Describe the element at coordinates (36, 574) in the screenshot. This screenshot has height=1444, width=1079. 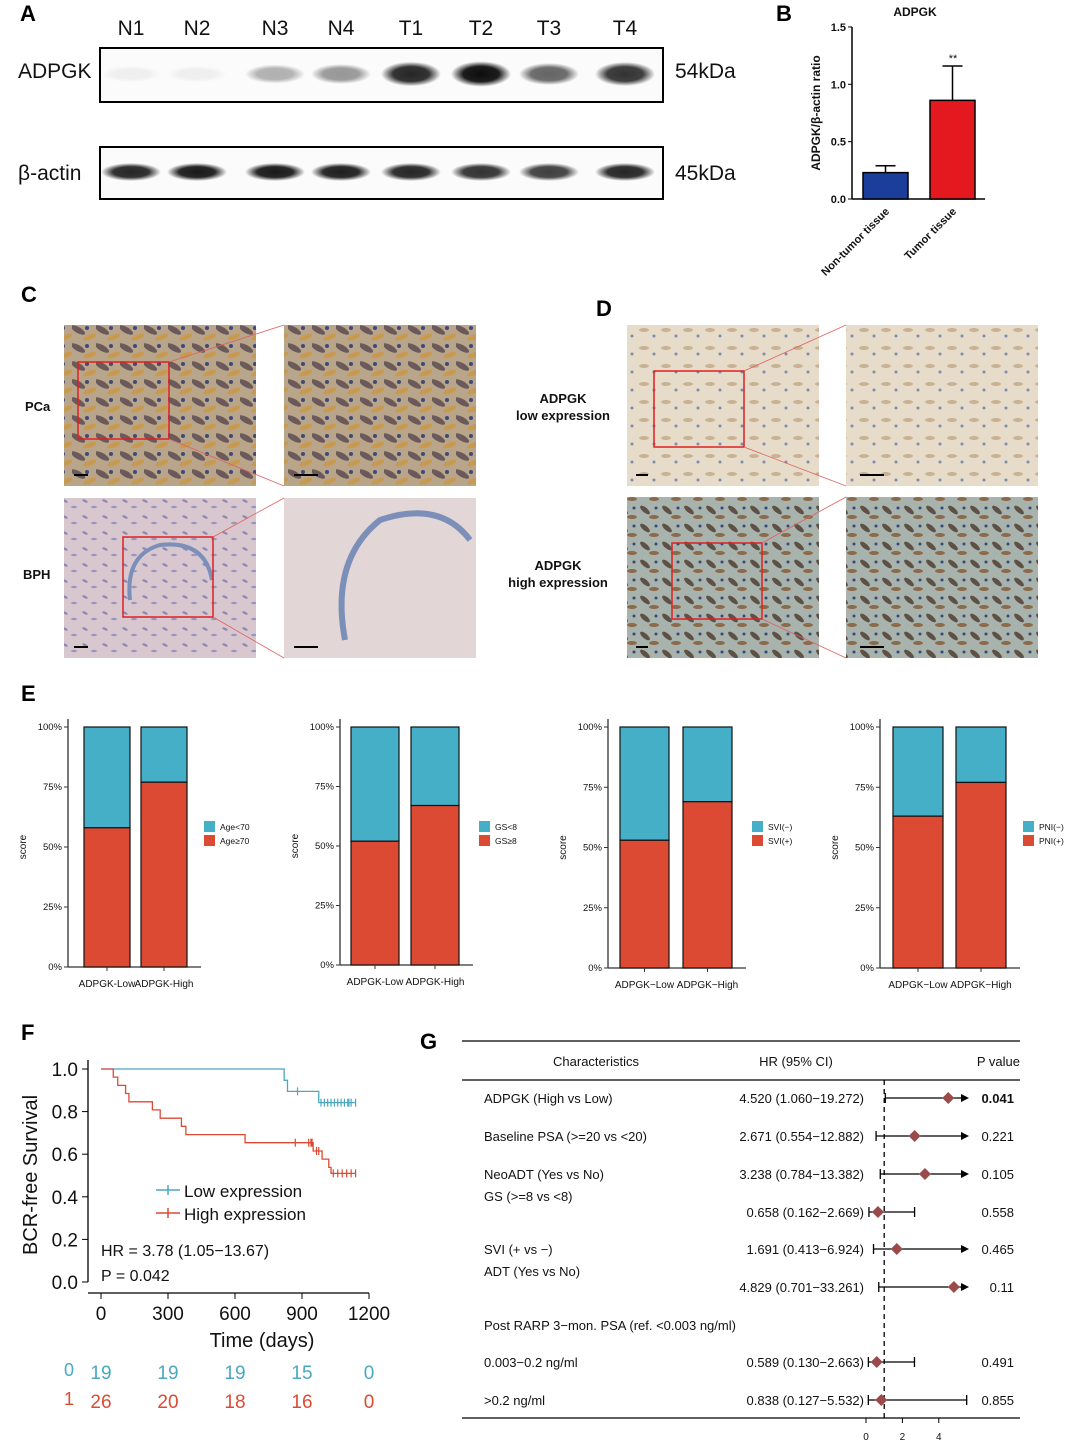
I see `row-label-bph: BPH` at that location.